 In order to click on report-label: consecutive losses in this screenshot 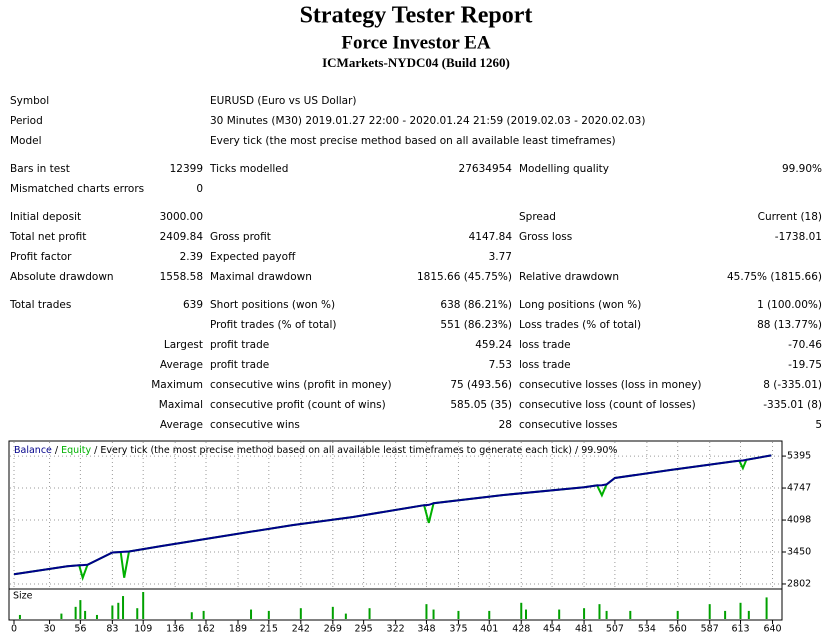, I will do `click(568, 425)`.